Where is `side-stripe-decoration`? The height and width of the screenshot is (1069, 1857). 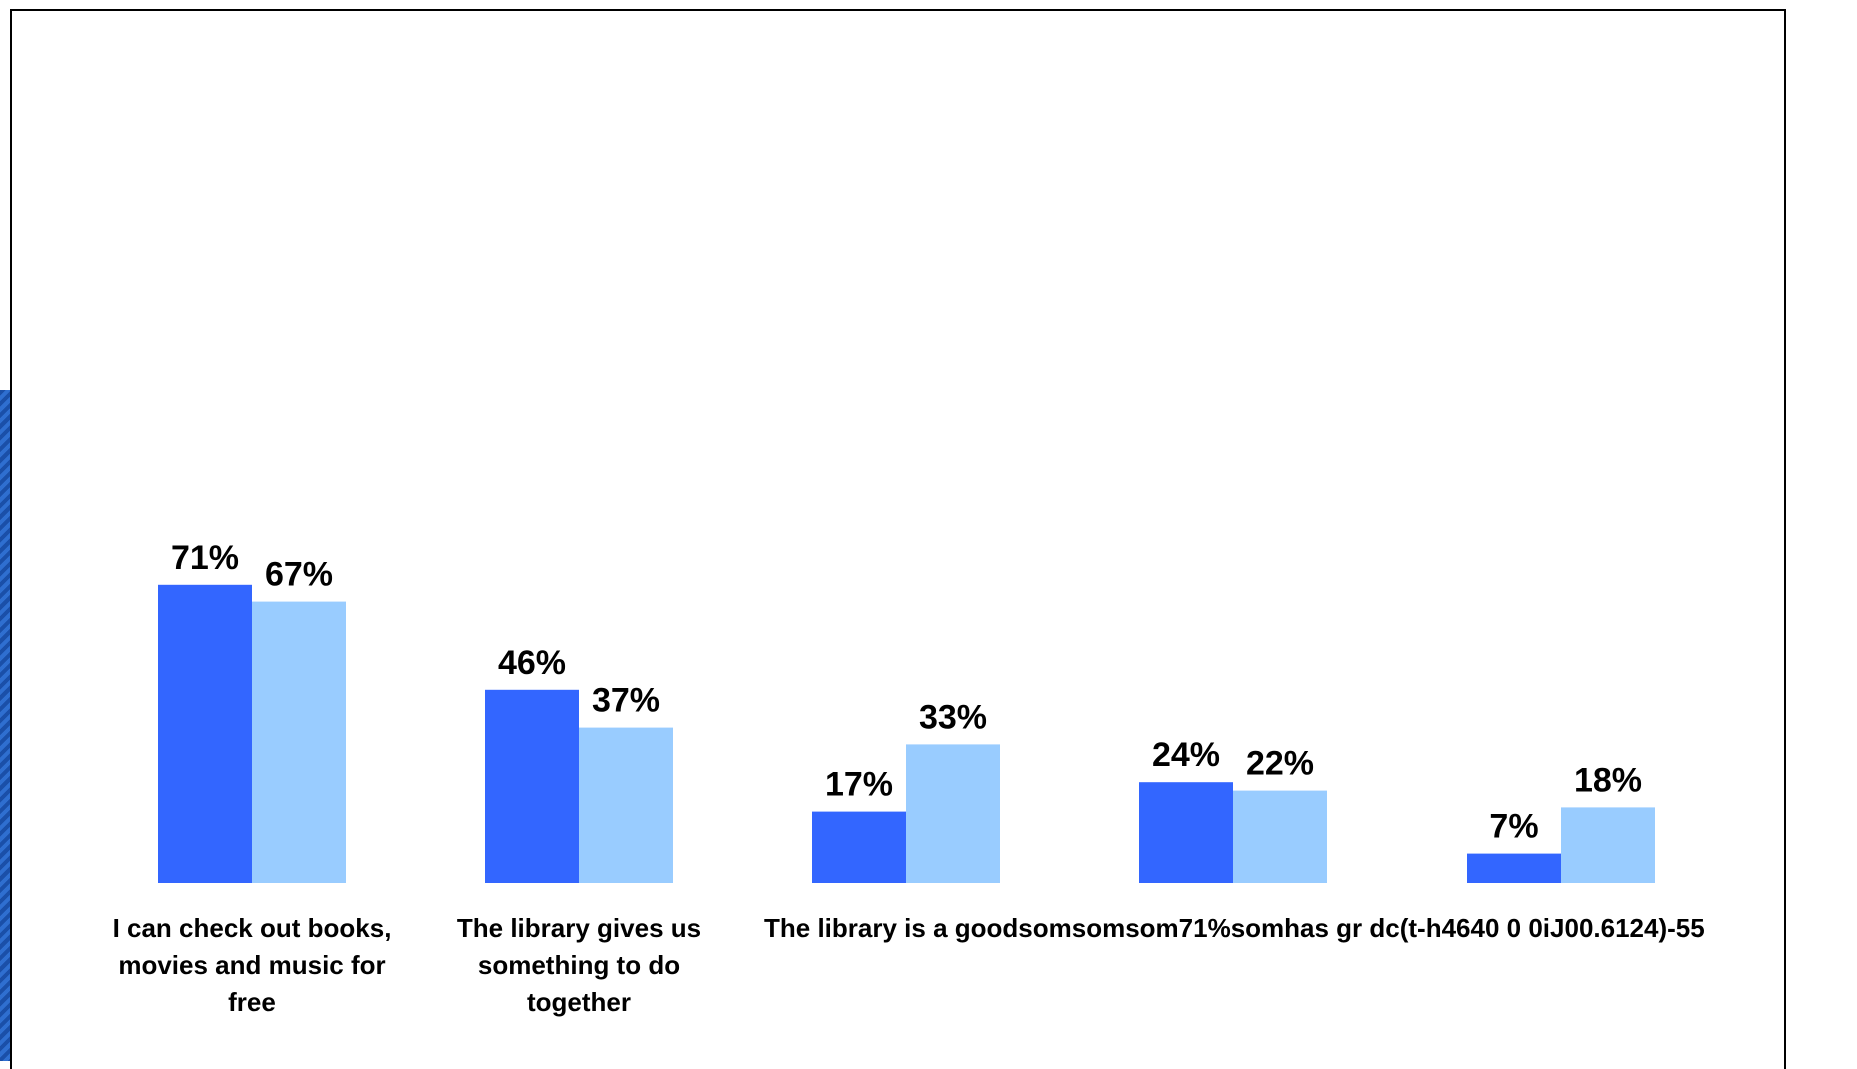 side-stripe-decoration is located at coordinates (6, 725).